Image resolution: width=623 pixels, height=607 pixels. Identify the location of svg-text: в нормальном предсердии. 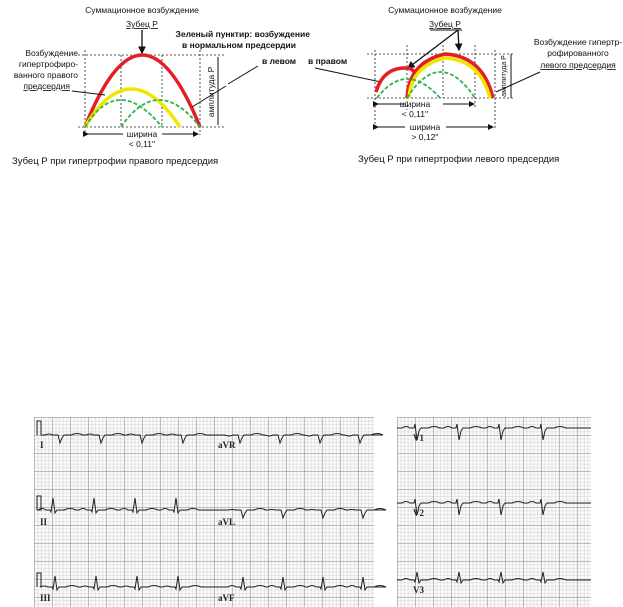
(239, 45).